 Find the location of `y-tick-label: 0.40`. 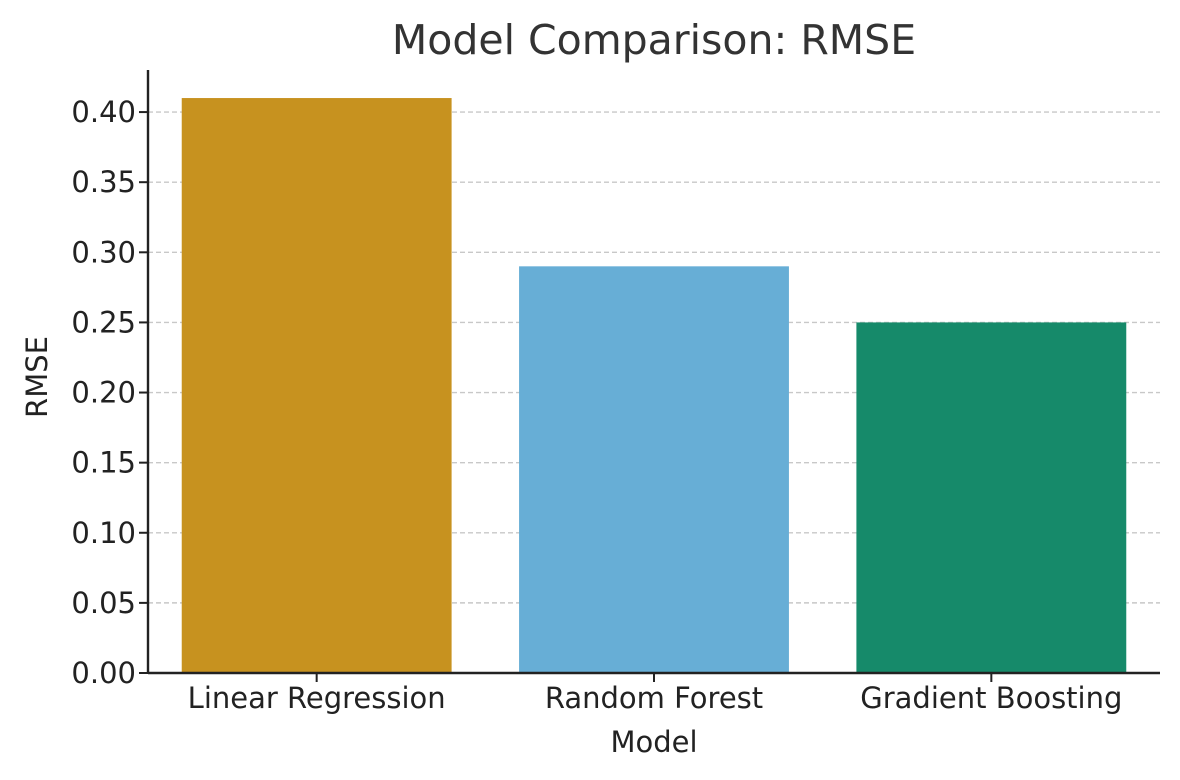

y-tick-label: 0.40 is located at coordinates (103, 112).